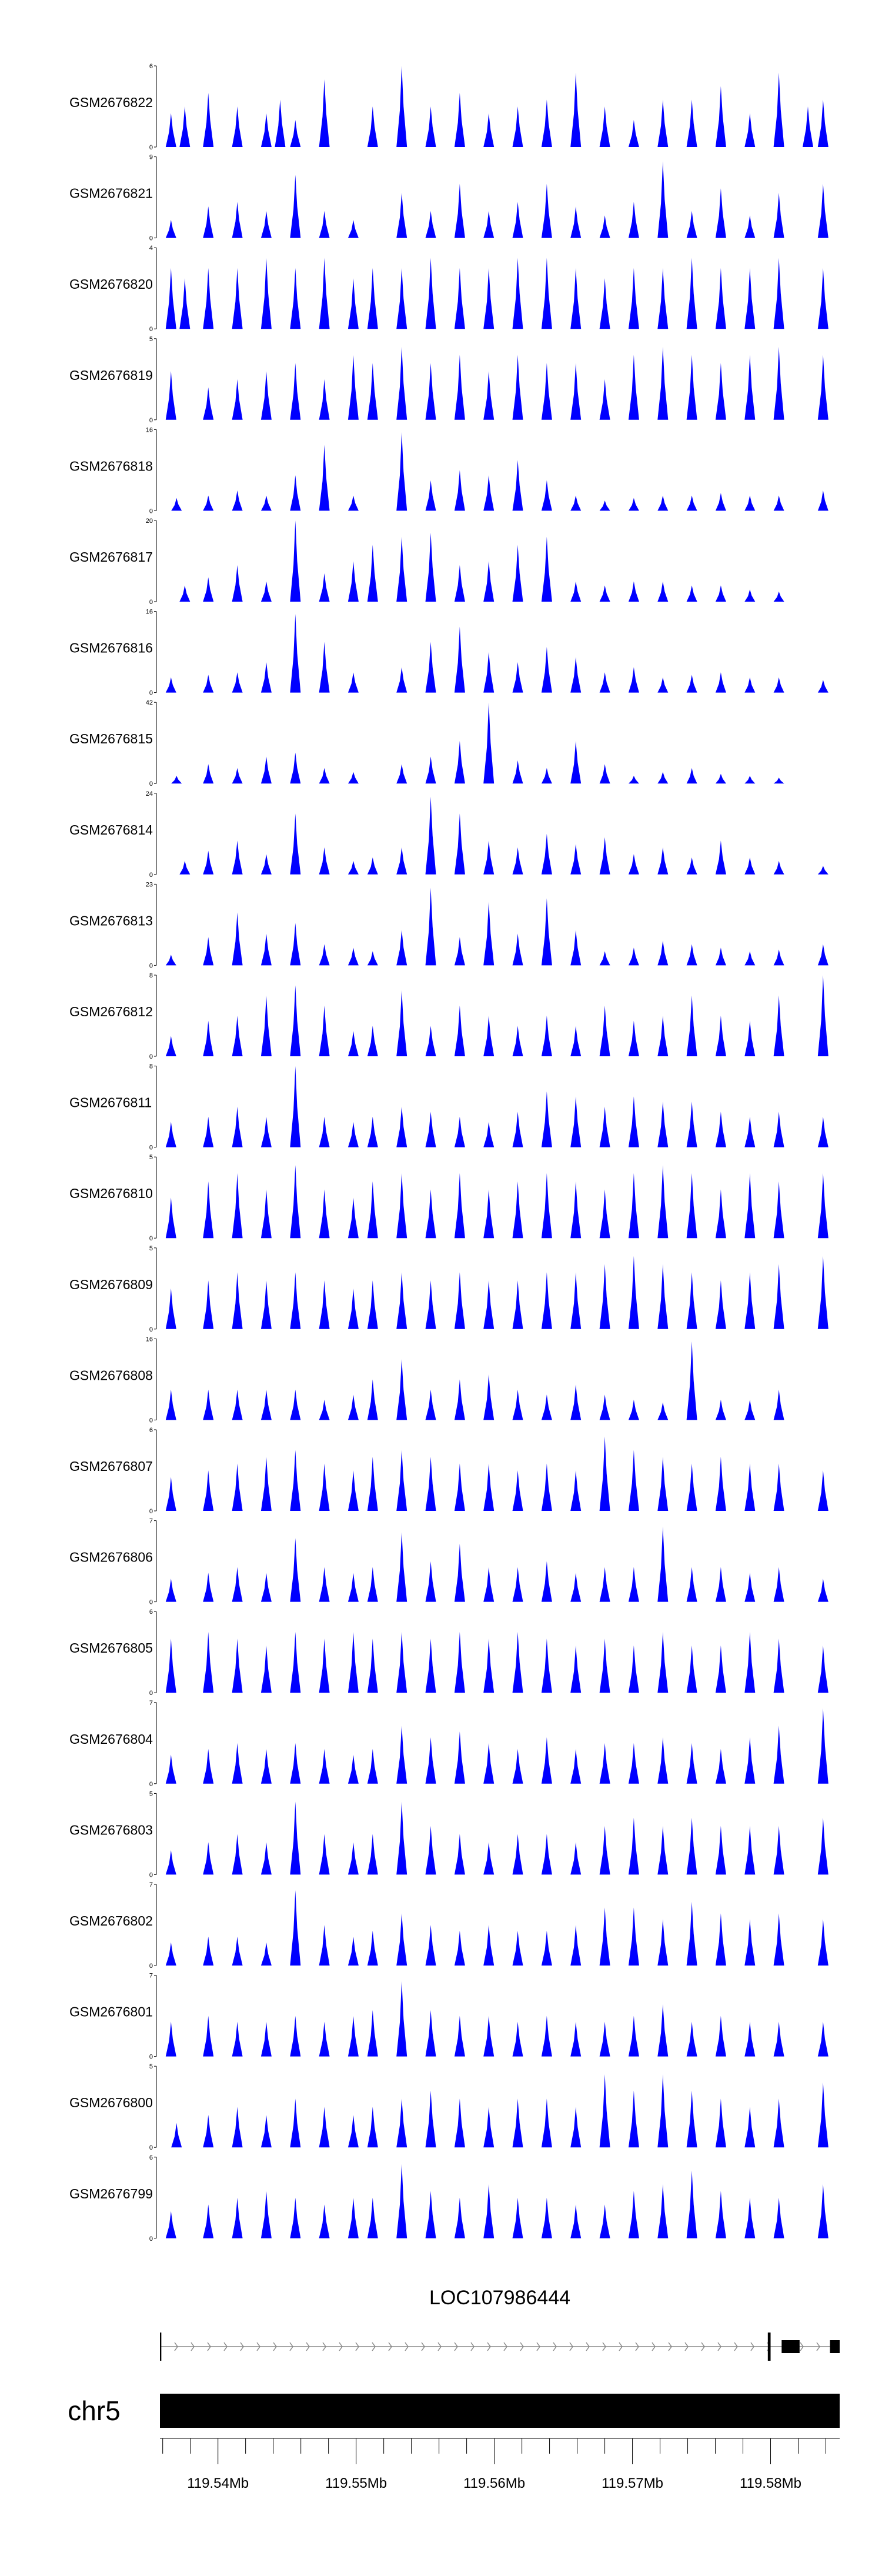 The height and width of the screenshot is (2576, 882). What do you see at coordinates (111, 2012) in the screenshot?
I see `track-label: GSM2676801` at bounding box center [111, 2012].